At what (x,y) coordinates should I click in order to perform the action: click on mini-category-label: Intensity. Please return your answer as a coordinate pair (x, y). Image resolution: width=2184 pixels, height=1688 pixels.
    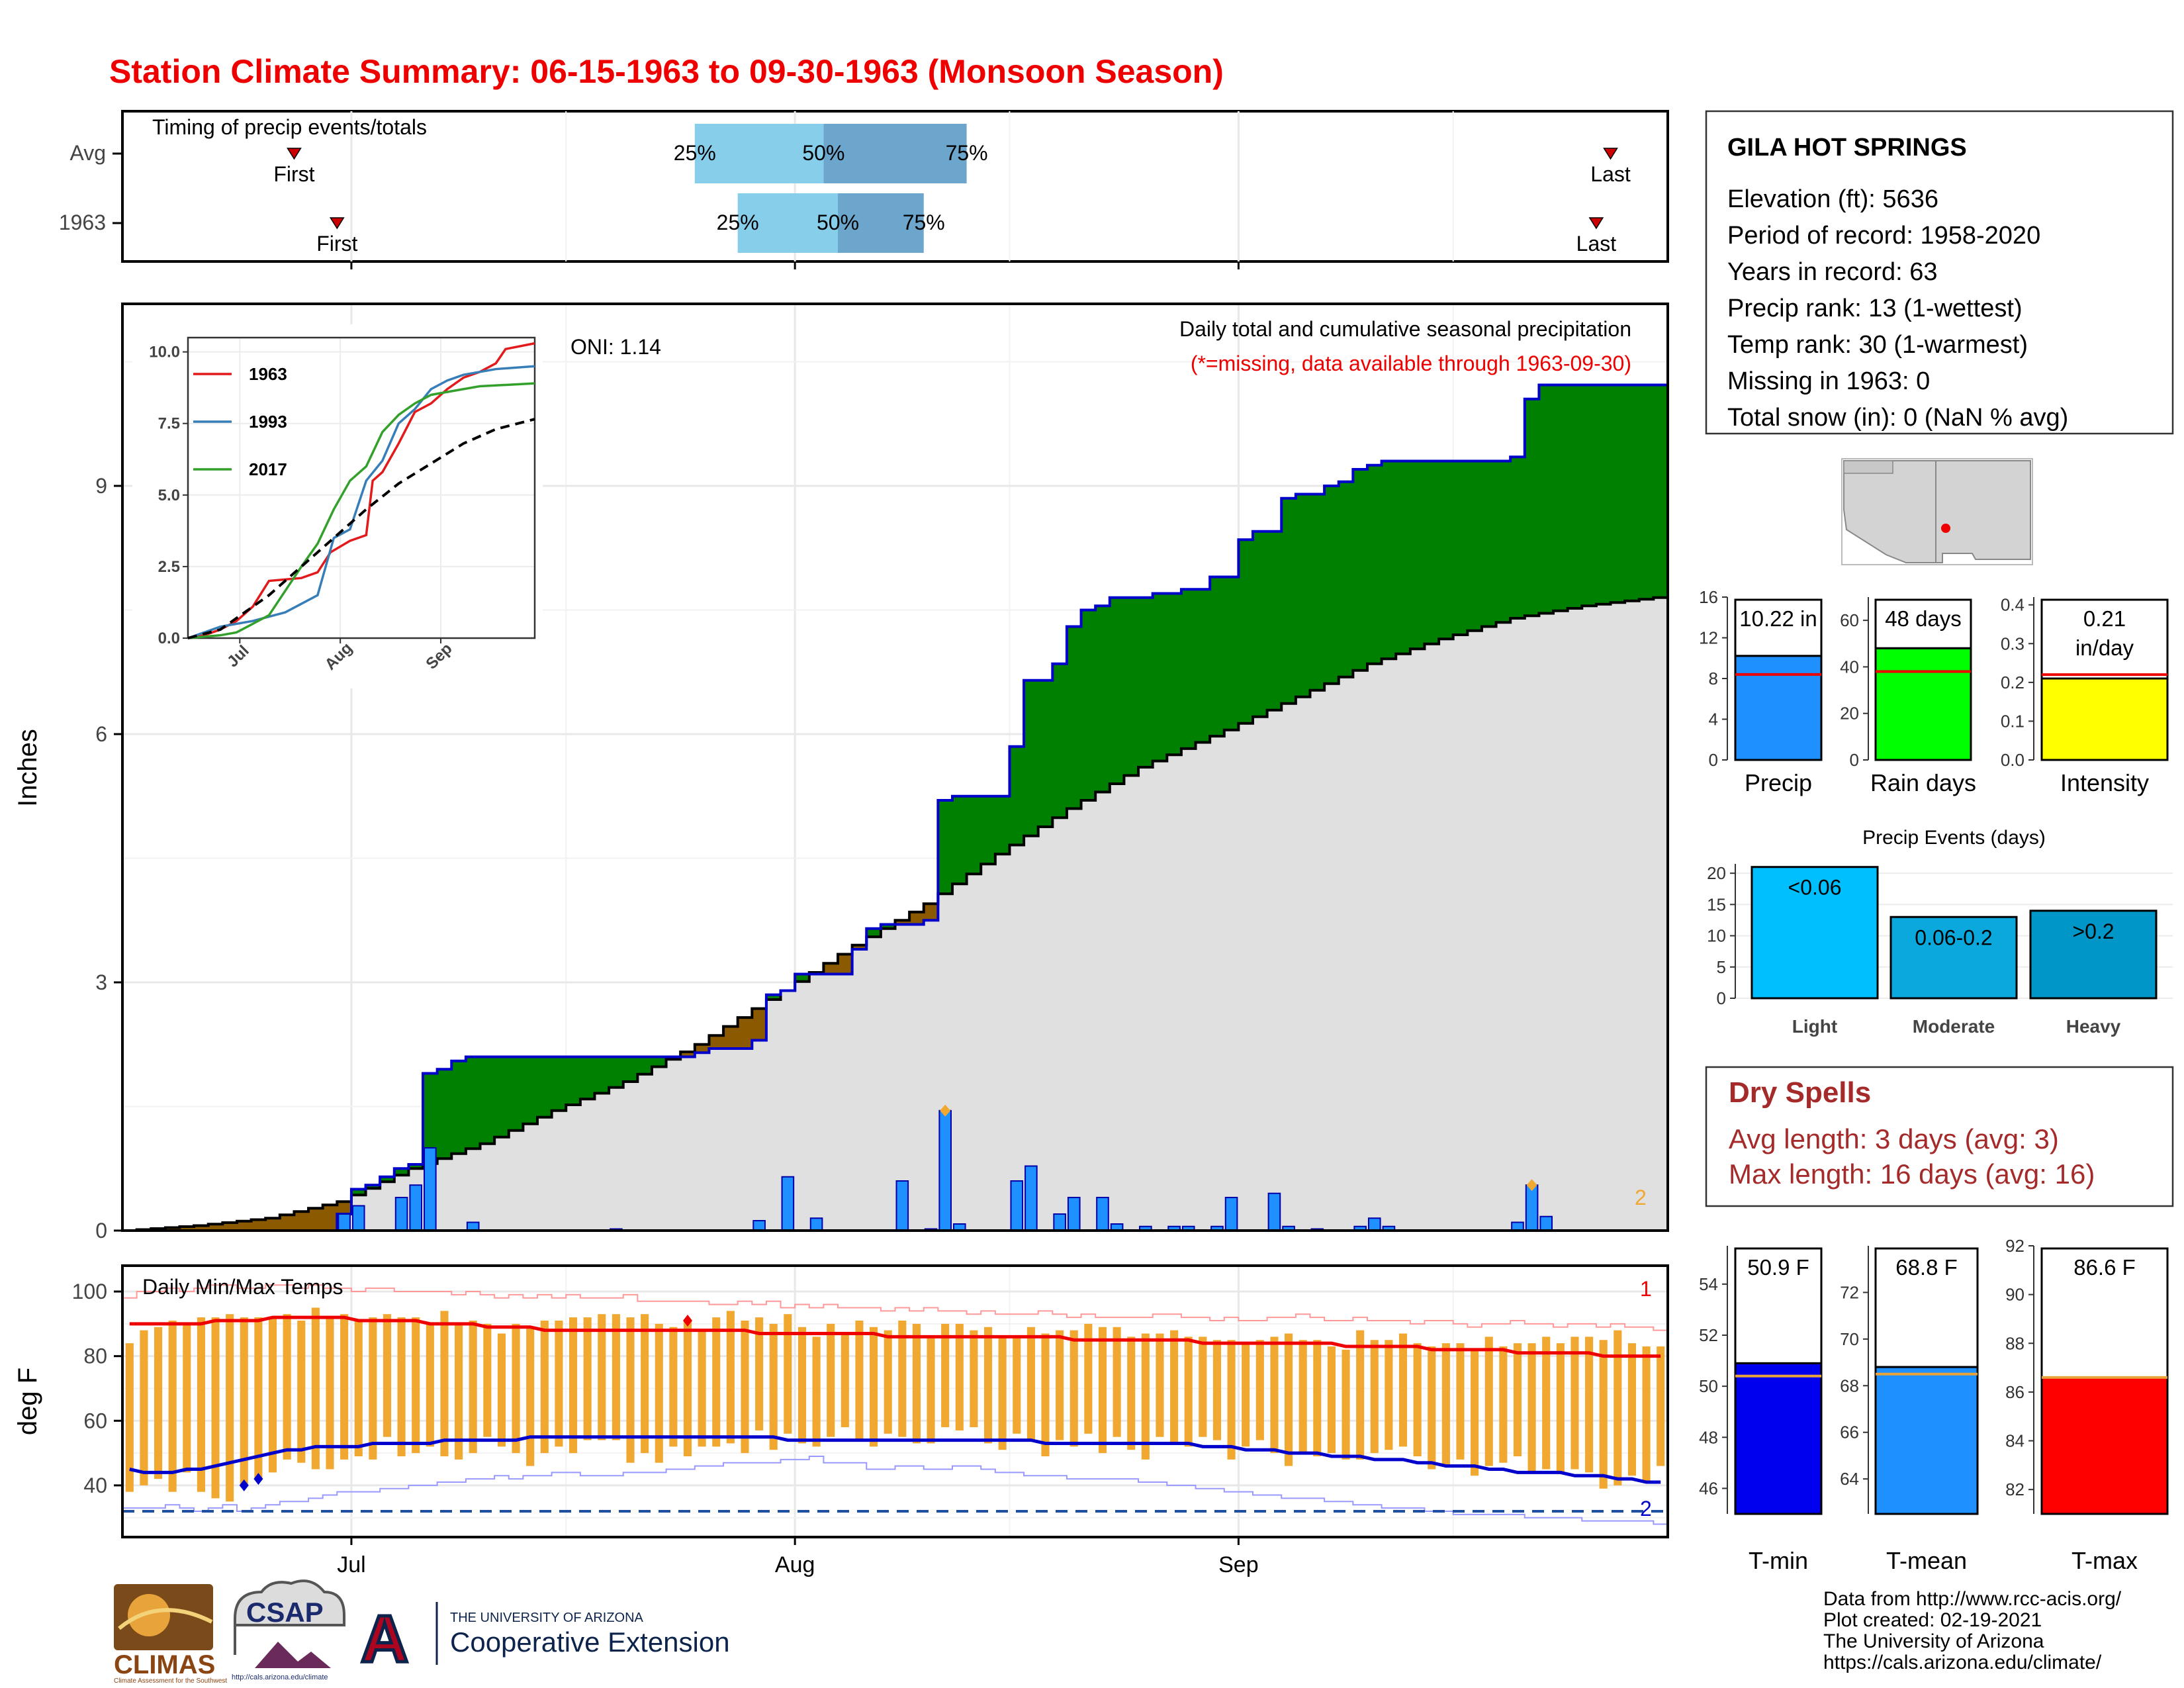
    Looking at the image, I should click on (2104, 782).